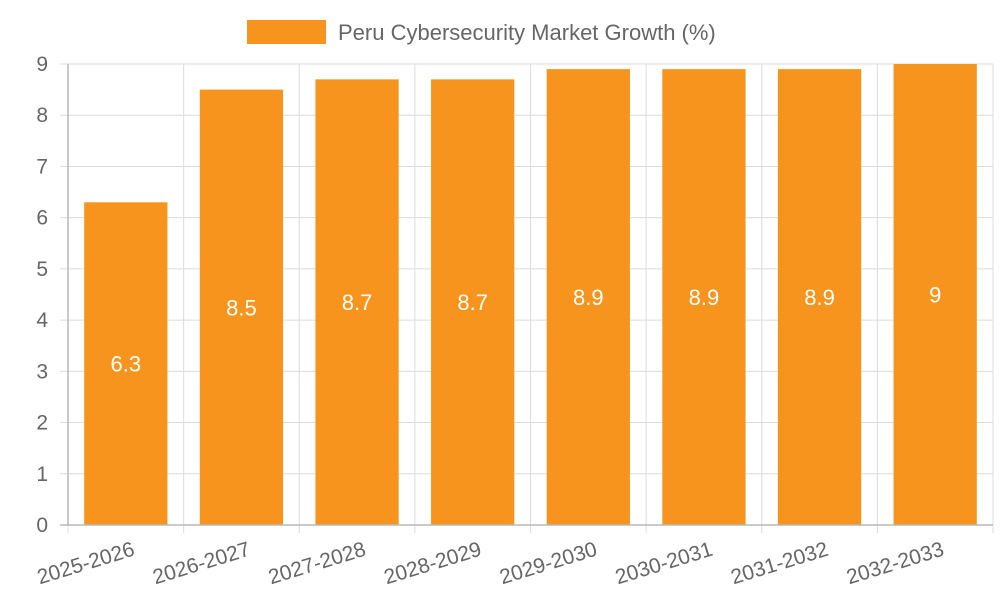  Describe the element at coordinates (42, 525) in the screenshot. I see `y-tick-label: 0` at that location.